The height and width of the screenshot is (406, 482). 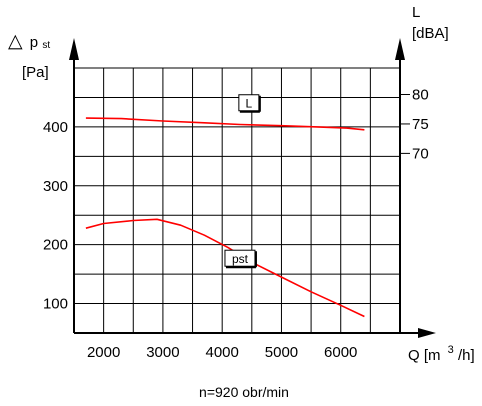 What do you see at coordinates (15, 41) in the screenshot?
I see `delta-symbol: △` at bounding box center [15, 41].